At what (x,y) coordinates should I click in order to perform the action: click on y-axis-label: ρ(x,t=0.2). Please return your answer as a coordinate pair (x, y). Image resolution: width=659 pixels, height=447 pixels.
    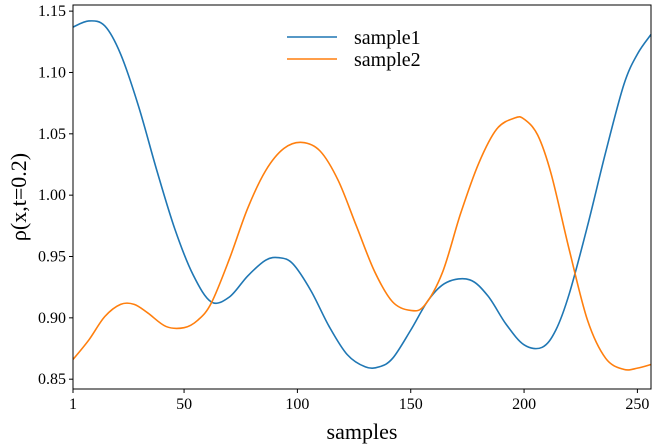
    Looking at the image, I should click on (18, 197).